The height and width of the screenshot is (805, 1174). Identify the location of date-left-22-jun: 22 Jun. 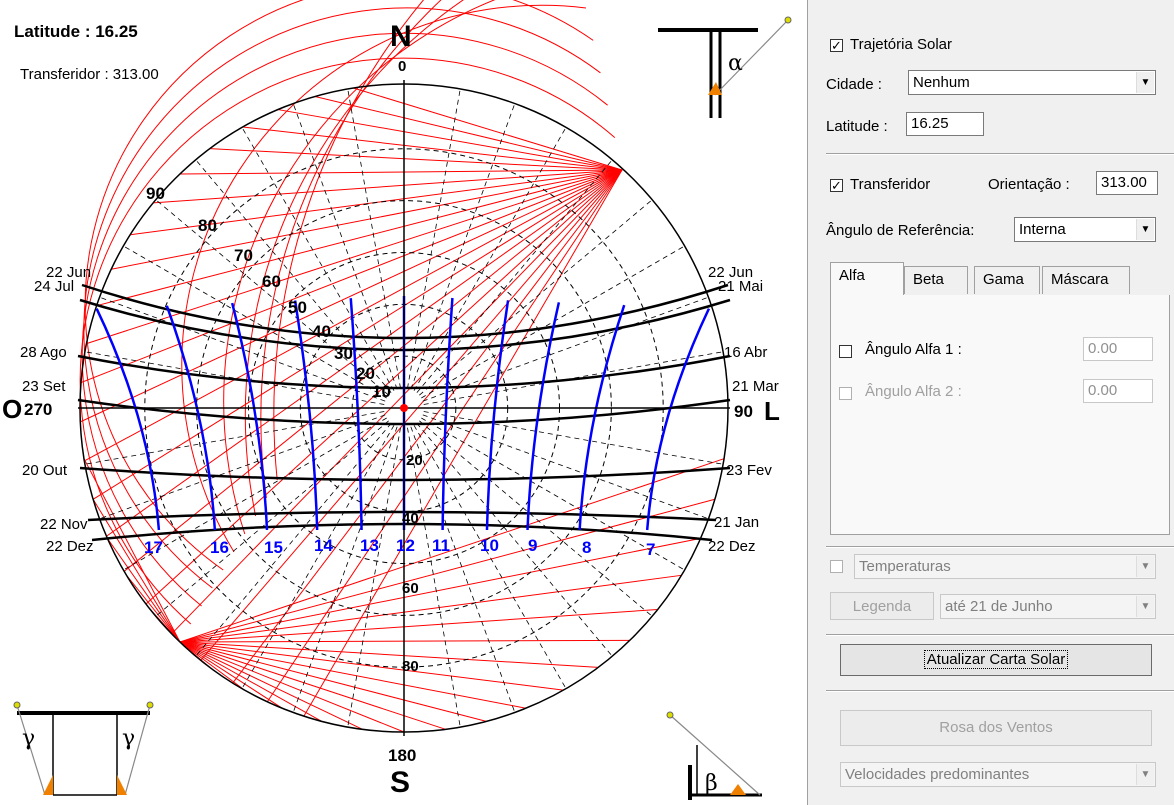
(69, 272).